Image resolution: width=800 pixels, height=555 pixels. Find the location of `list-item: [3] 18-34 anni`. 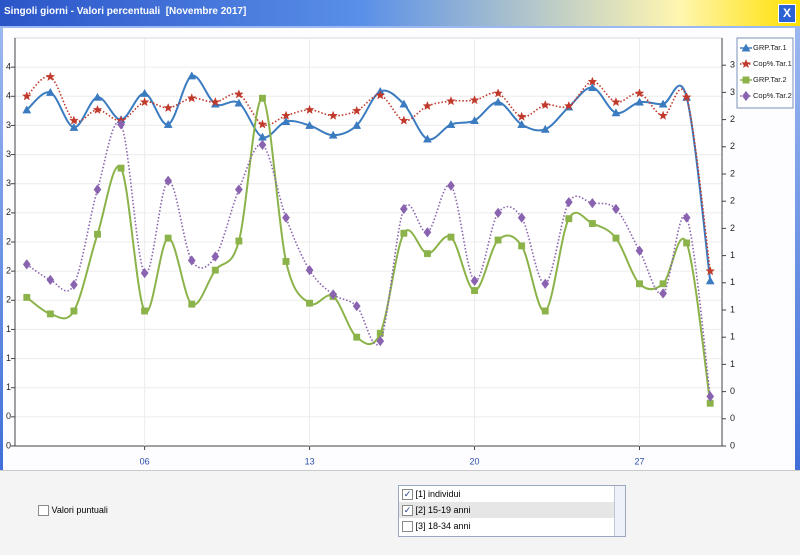

list-item: [3] 18-34 anni is located at coordinates (512, 526).